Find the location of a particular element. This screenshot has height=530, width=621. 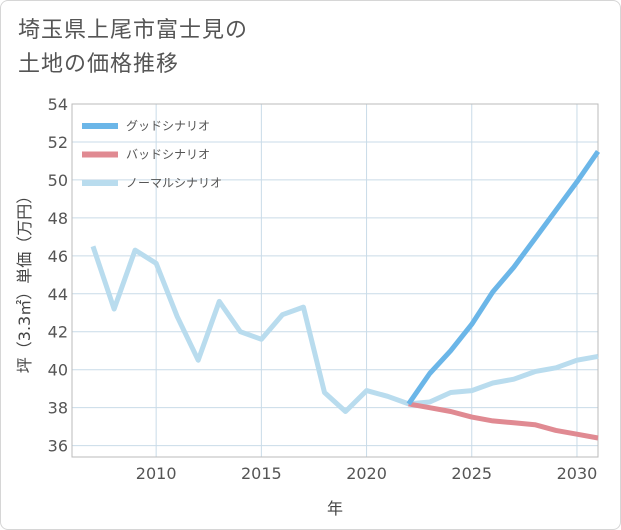

y-tick-label: 50 is located at coordinates (58, 180).